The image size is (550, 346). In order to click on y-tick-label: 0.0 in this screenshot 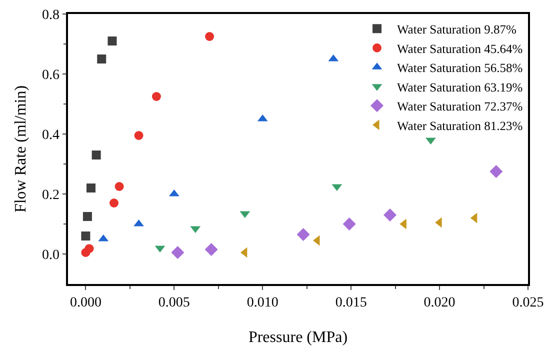, I will do `click(51, 255)`.